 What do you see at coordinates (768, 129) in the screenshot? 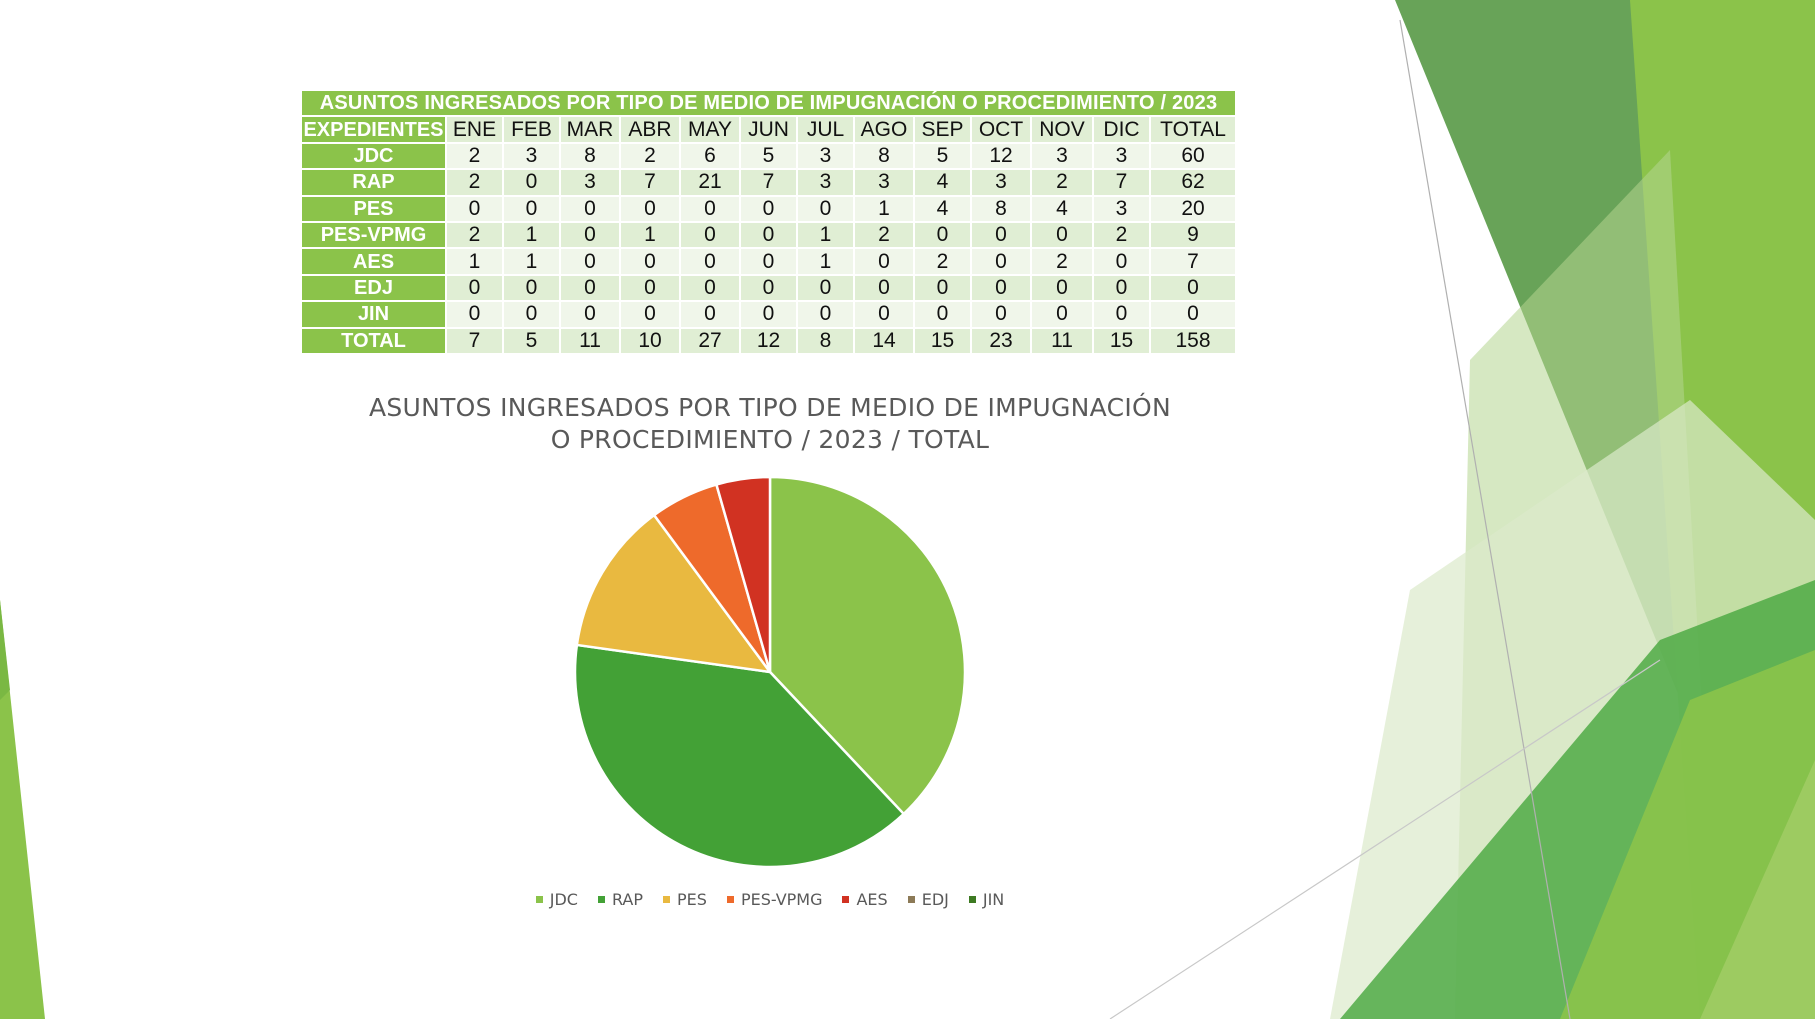
I see `column-header: JUN` at bounding box center [768, 129].